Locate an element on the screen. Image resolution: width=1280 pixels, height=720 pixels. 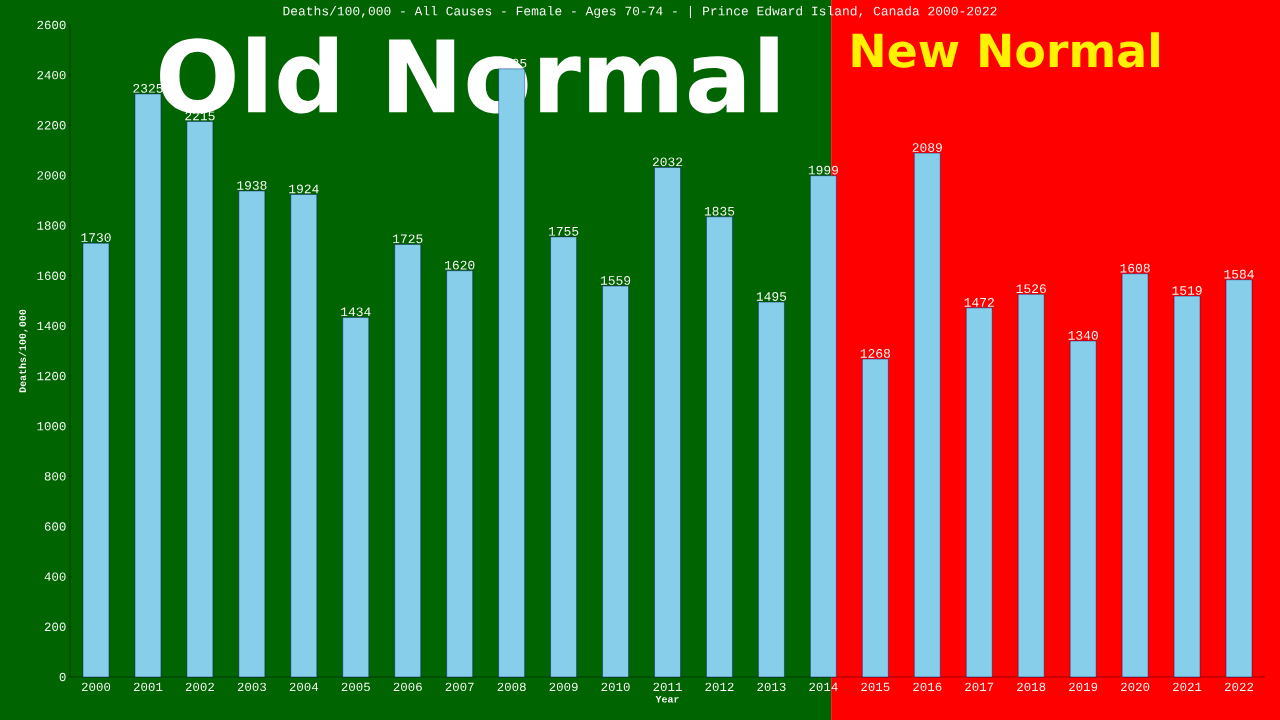
x-tick-label: 2017 is located at coordinates (979, 687).